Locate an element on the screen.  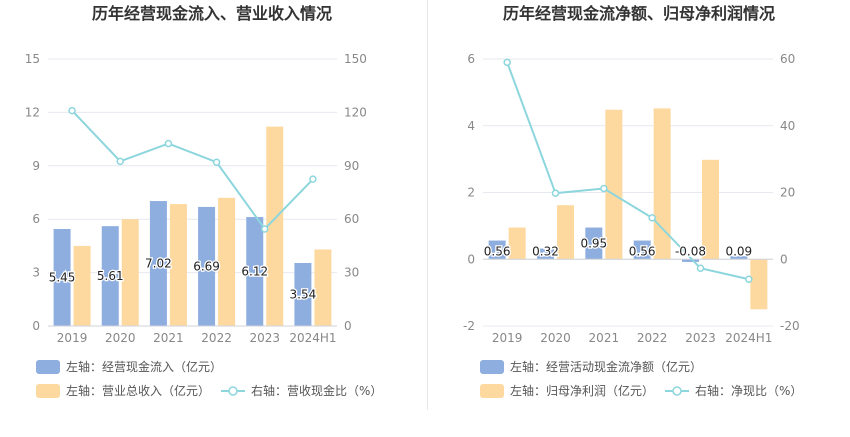
x-axis-tick-label: 2020 is located at coordinates (120, 338).